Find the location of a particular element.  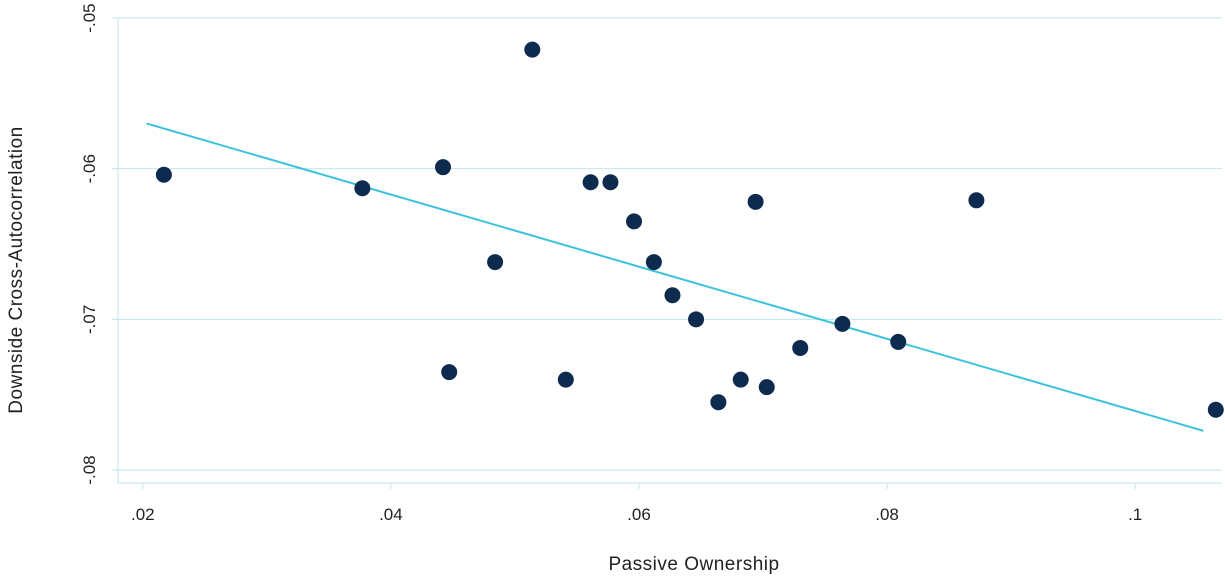

x-tick-label-1: .04 is located at coordinates (391, 514).